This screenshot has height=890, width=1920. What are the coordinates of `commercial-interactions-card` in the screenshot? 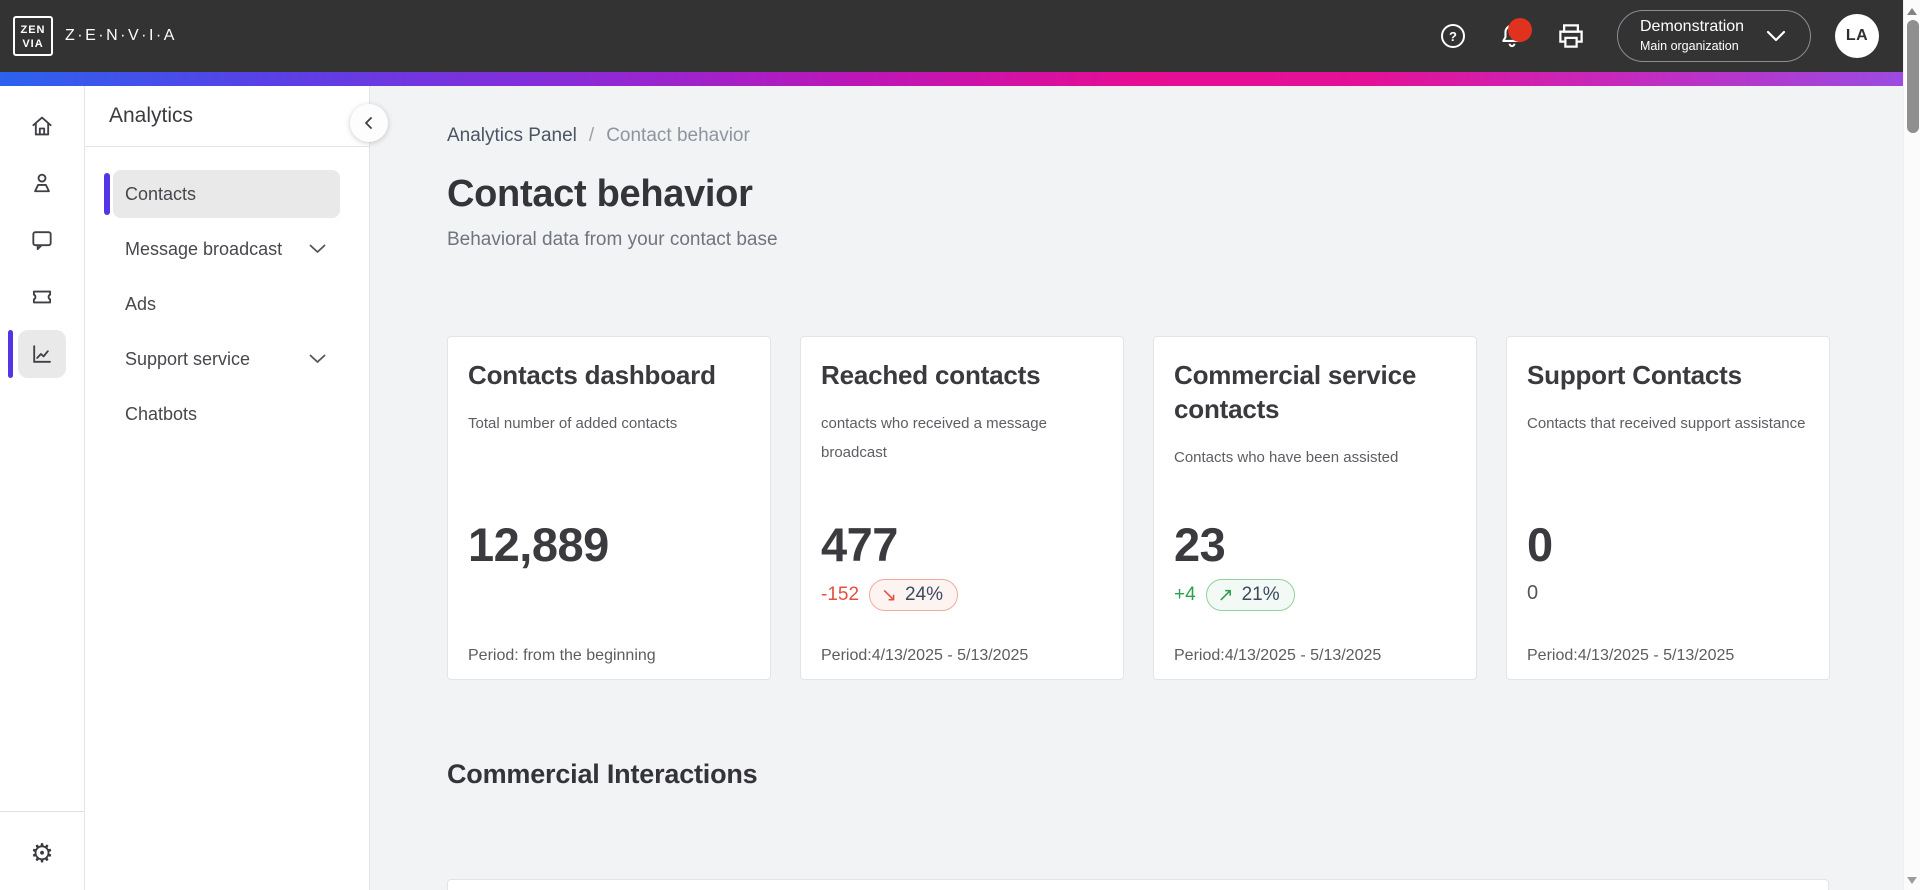 It's located at (1138, 884).